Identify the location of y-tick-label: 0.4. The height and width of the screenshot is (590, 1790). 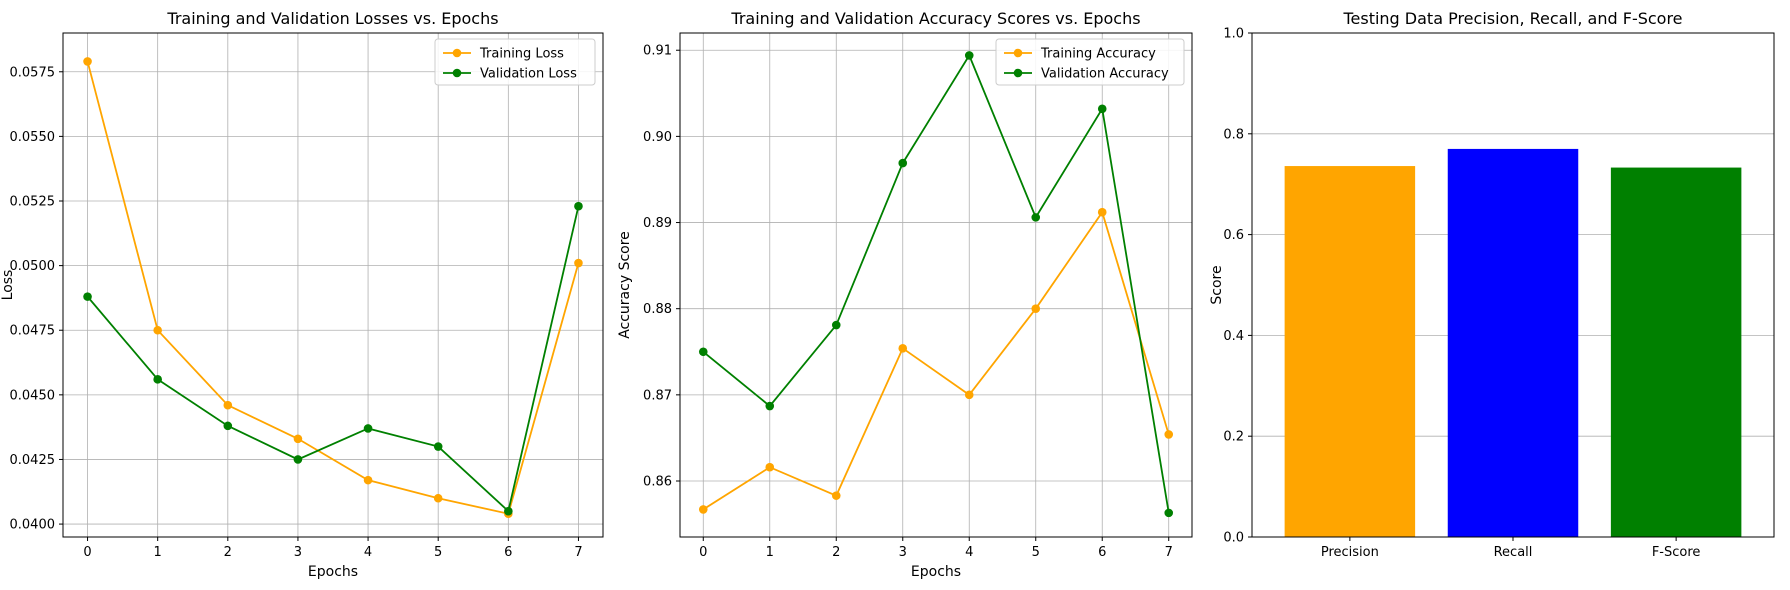
(1233, 336).